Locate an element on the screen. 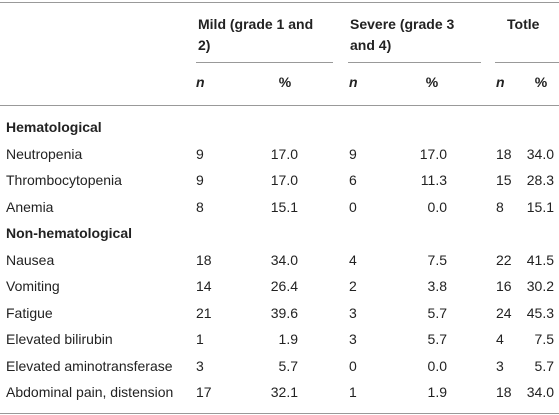 The height and width of the screenshot is (415, 559). row-label: Nausea is located at coordinates (30, 259).